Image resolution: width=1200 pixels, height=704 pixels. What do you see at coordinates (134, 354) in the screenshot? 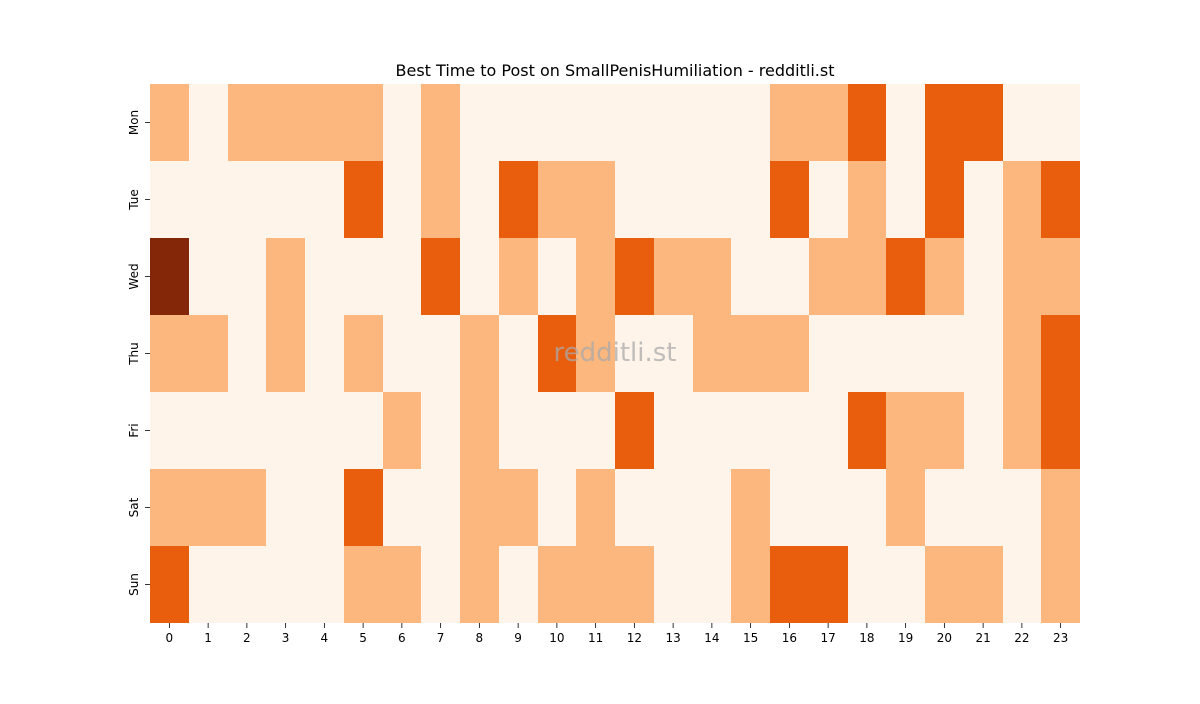
I see `y-tick-label: Thu` at bounding box center [134, 354].